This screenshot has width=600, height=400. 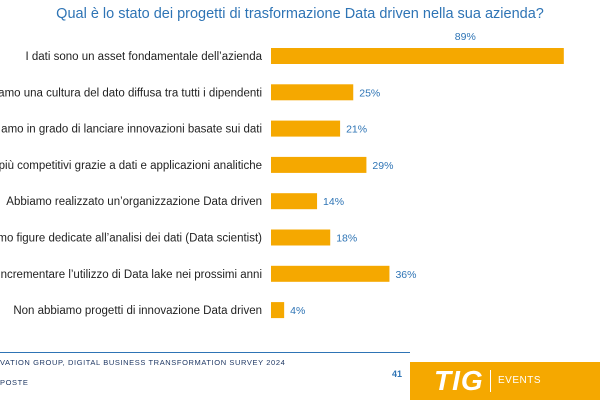 I want to click on value-label: 14%, so click(x=333, y=202).